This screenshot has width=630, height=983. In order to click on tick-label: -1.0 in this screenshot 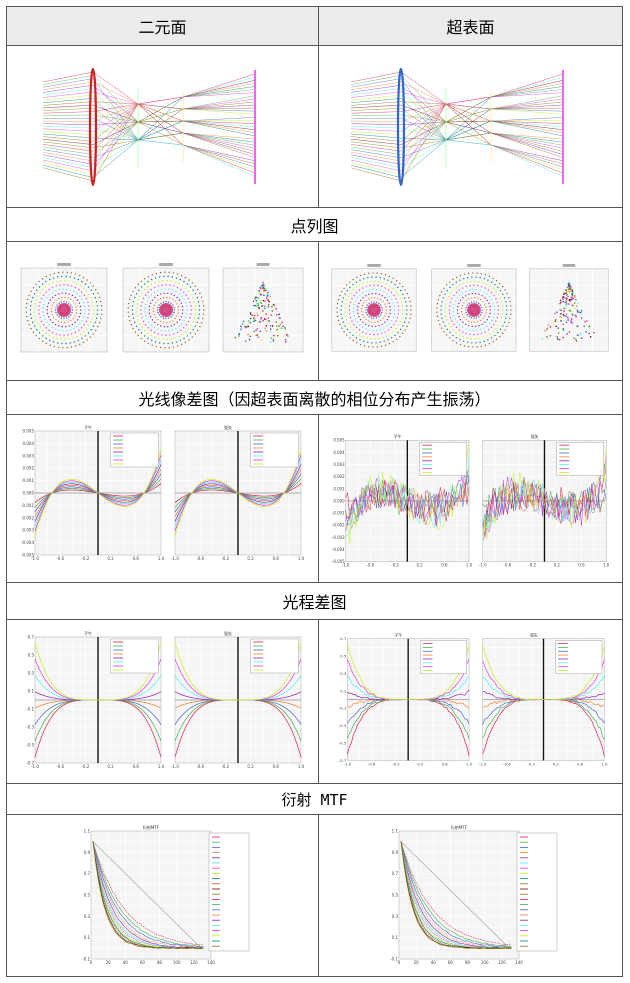, I will do `click(175, 558)`.